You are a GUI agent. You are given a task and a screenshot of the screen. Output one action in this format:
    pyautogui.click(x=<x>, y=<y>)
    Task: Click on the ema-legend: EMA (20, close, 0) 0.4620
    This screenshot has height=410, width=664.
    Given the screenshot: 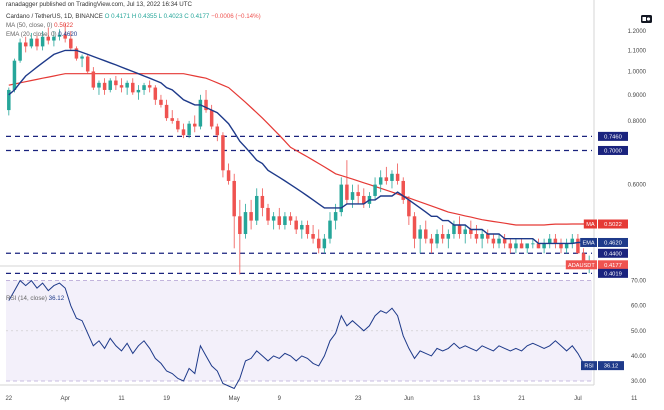 What is the action you would take?
    pyautogui.click(x=41, y=35)
    